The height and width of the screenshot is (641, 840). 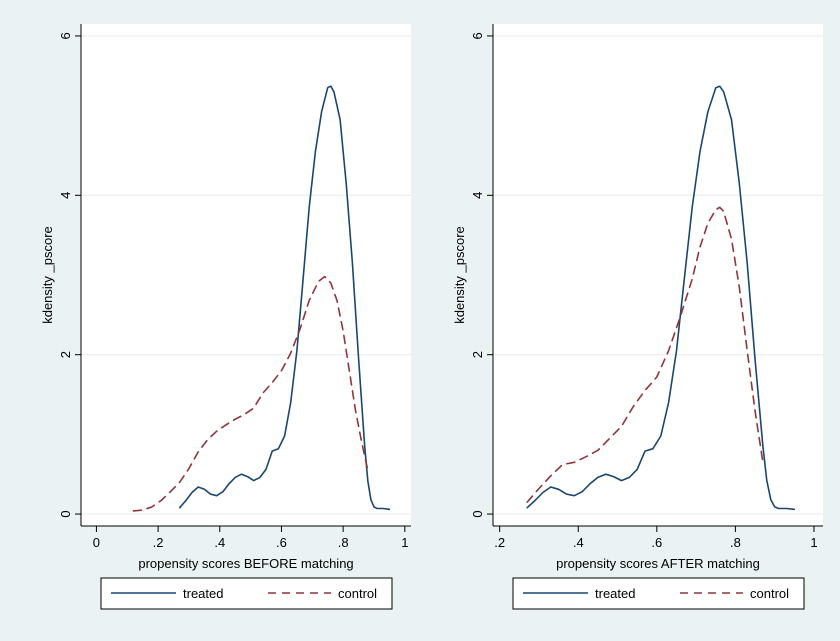 I want to click on x-axis-label: propensity scores BEFORE matching, so click(x=245, y=563).